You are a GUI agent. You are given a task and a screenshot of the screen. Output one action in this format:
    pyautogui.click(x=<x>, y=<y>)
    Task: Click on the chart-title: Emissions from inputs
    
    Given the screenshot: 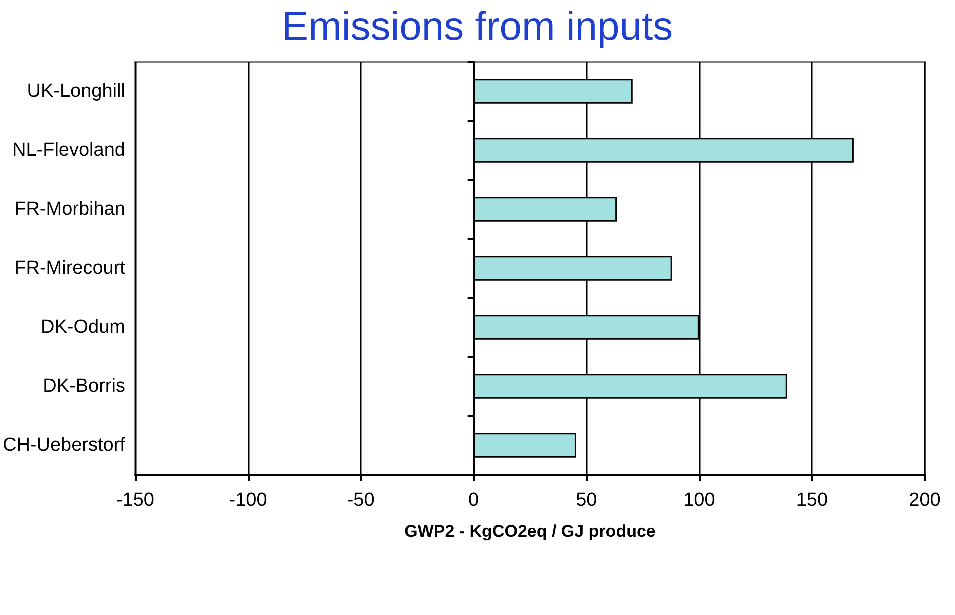 What is the action you would take?
    pyautogui.click(x=478, y=27)
    